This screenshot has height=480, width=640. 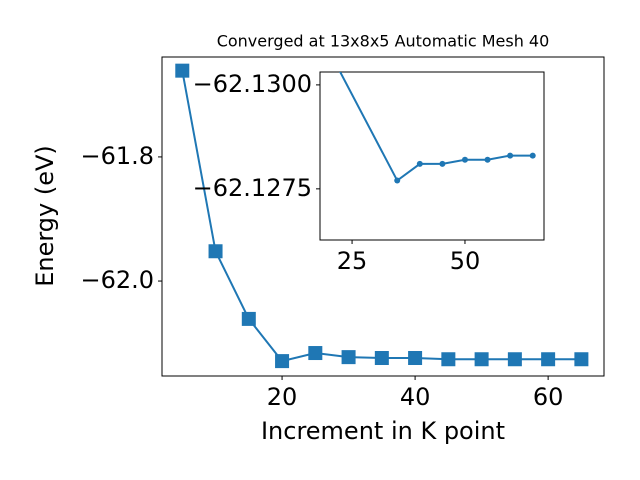 I want to click on x-tick-label: 60, so click(x=548, y=397).